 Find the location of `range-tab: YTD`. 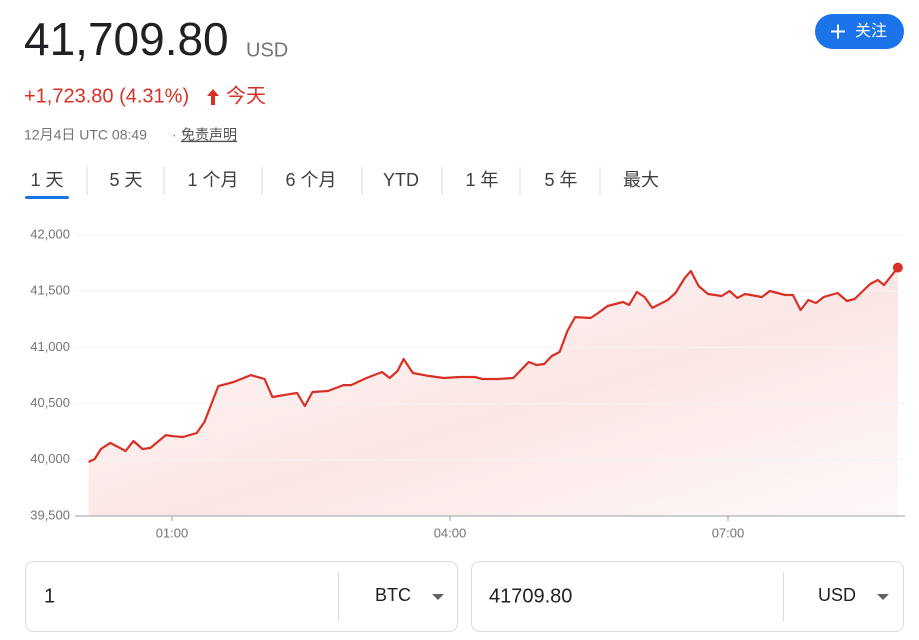

range-tab: YTD is located at coordinates (401, 180).